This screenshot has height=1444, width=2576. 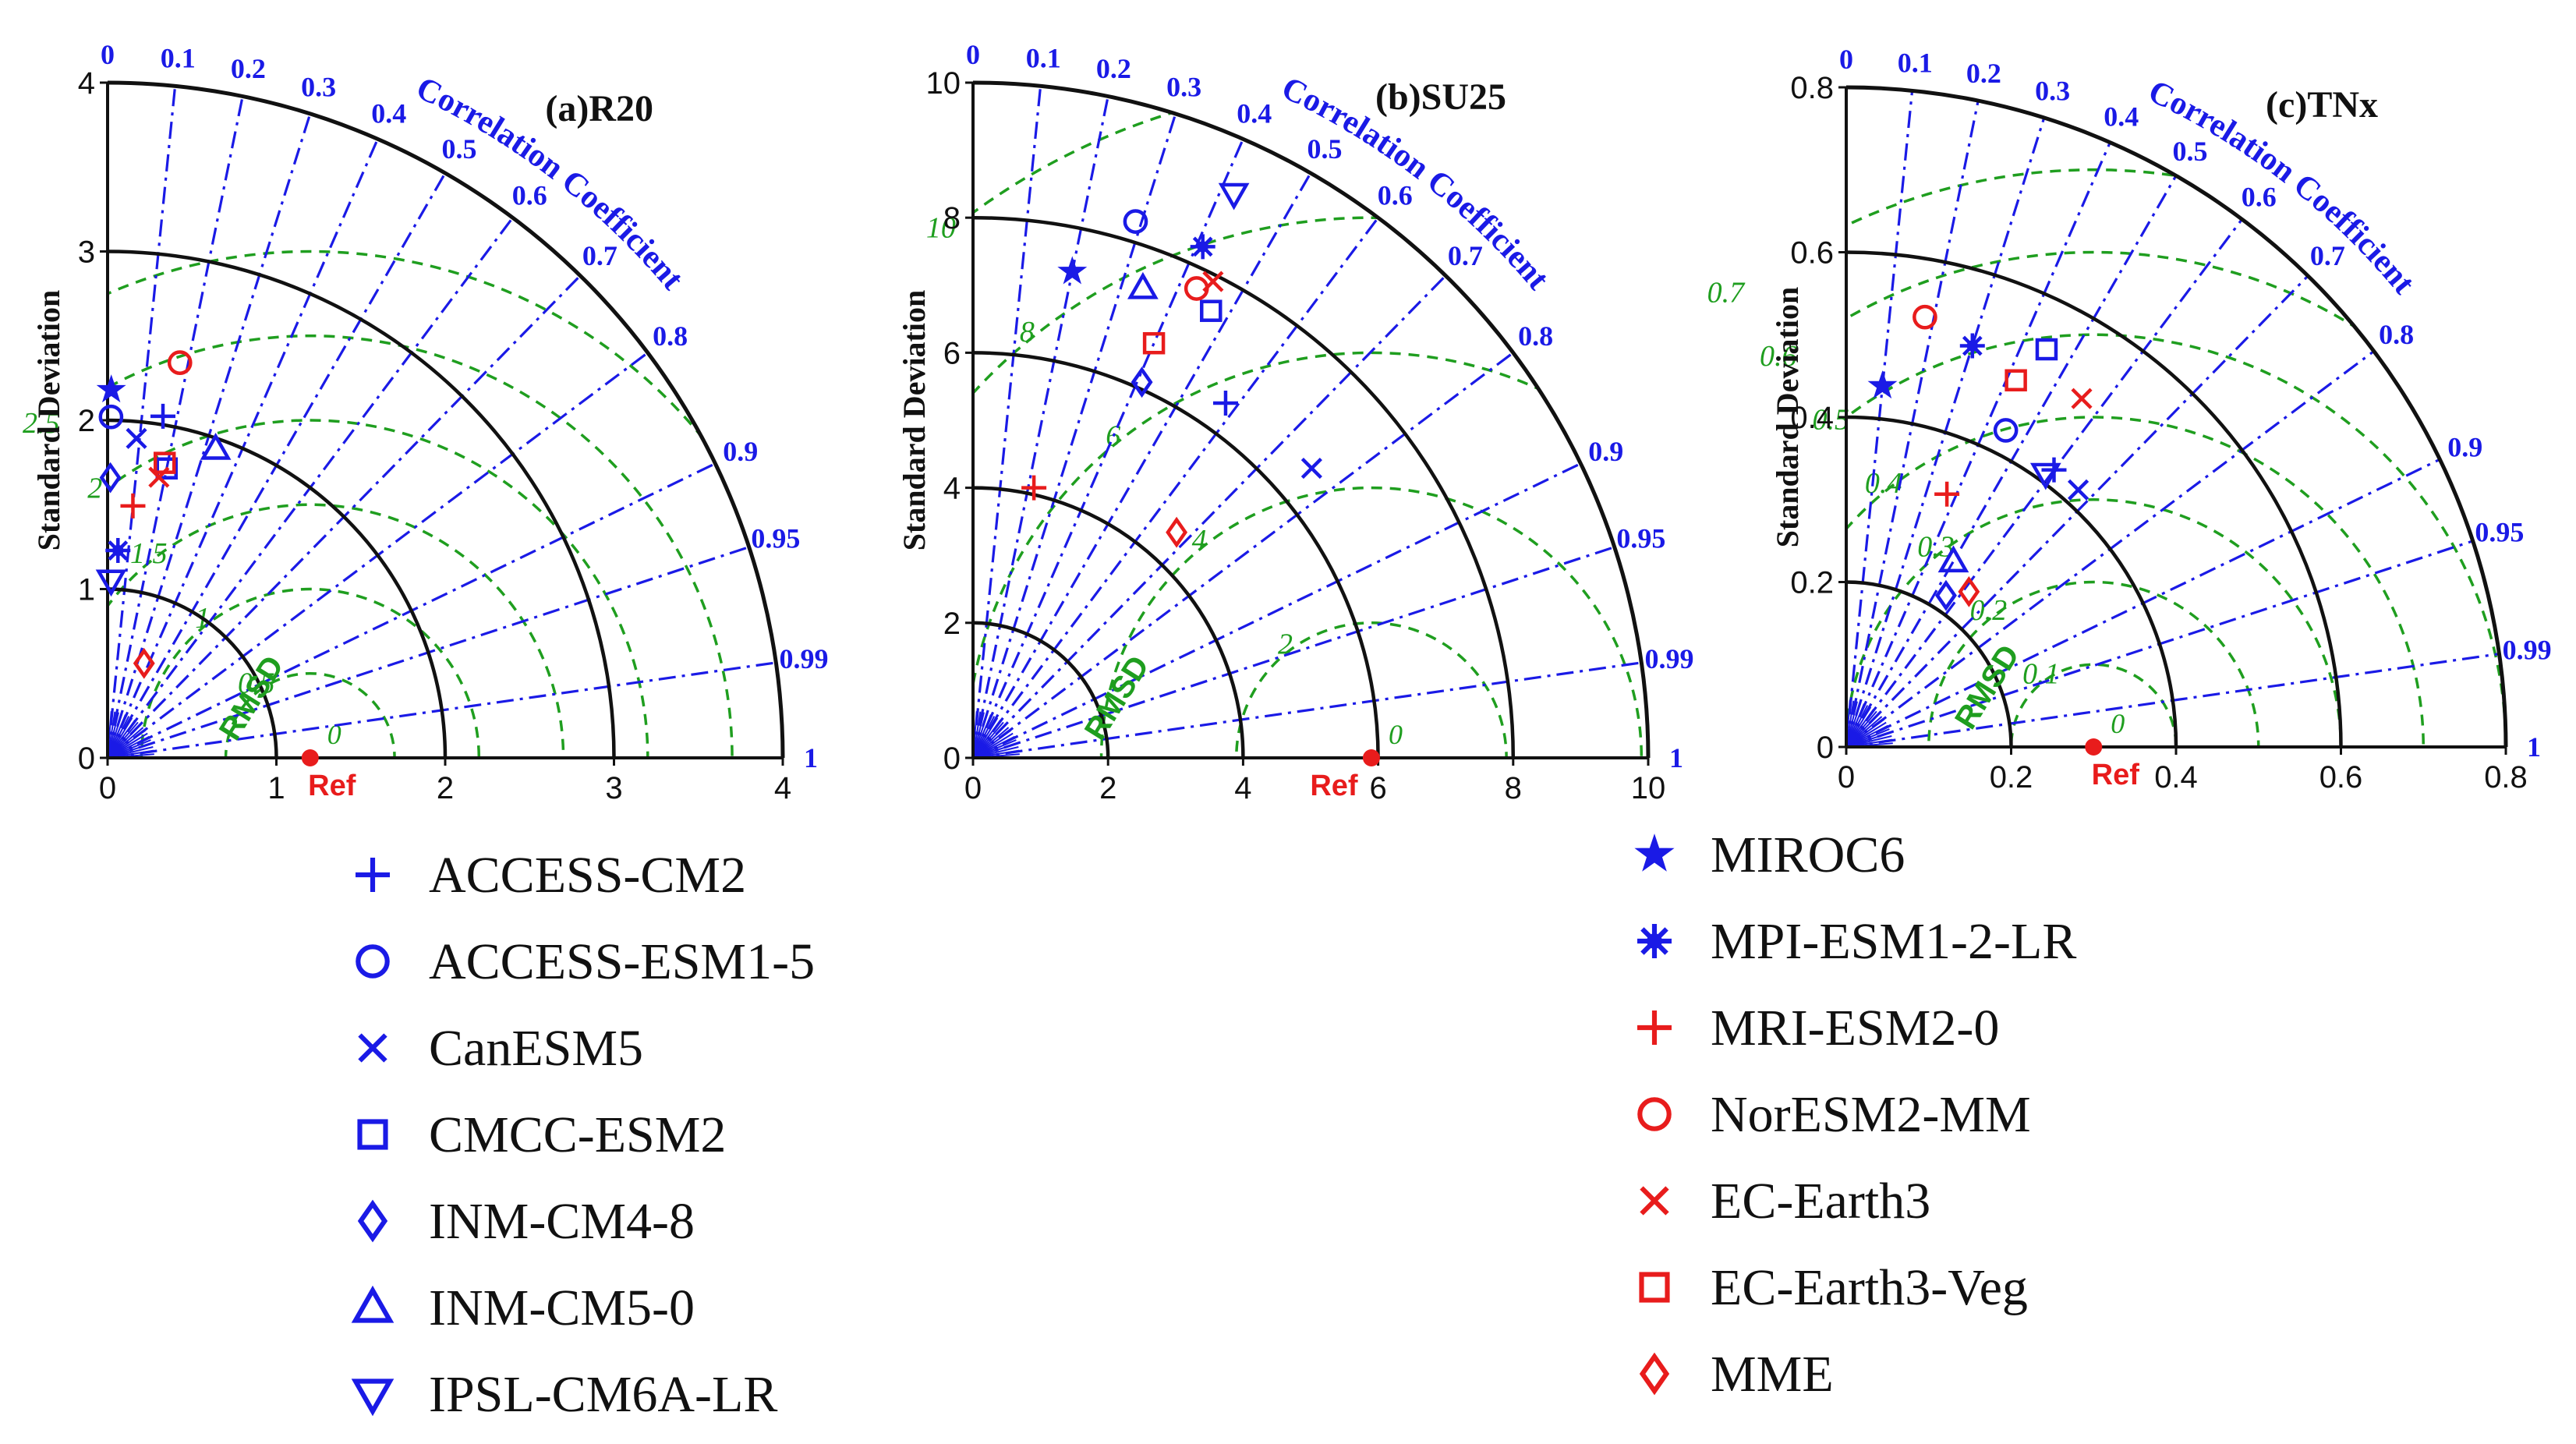 What do you see at coordinates (1812, 88) in the screenshot?
I see `y-tick-label: 0.8` at bounding box center [1812, 88].